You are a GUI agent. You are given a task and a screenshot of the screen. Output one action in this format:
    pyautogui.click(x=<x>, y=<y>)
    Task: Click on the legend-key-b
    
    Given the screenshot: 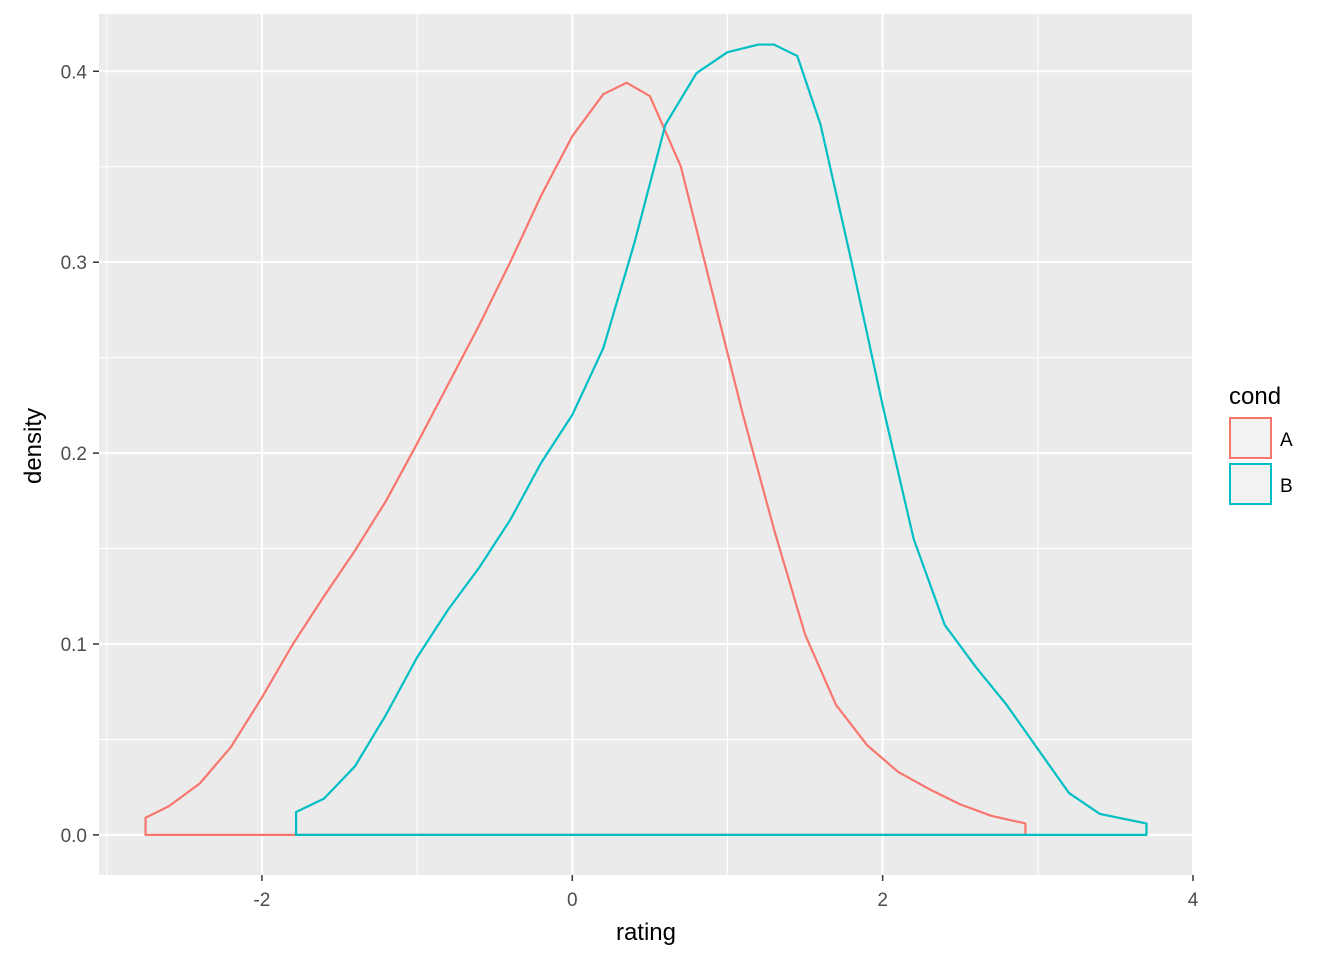 What is the action you would take?
    pyautogui.click(x=1250, y=484)
    